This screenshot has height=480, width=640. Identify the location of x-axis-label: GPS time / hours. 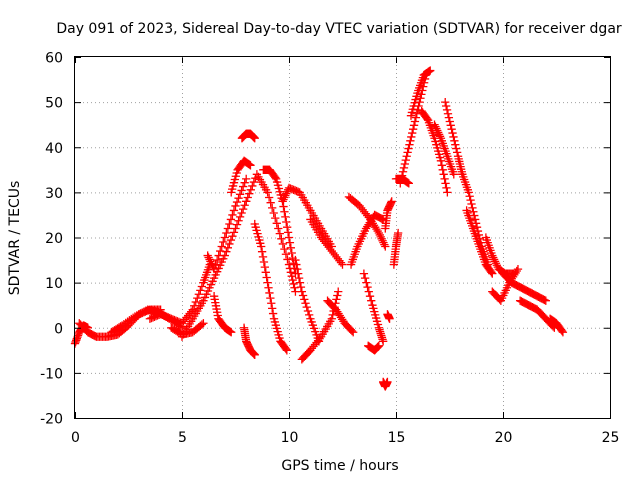
(339, 466).